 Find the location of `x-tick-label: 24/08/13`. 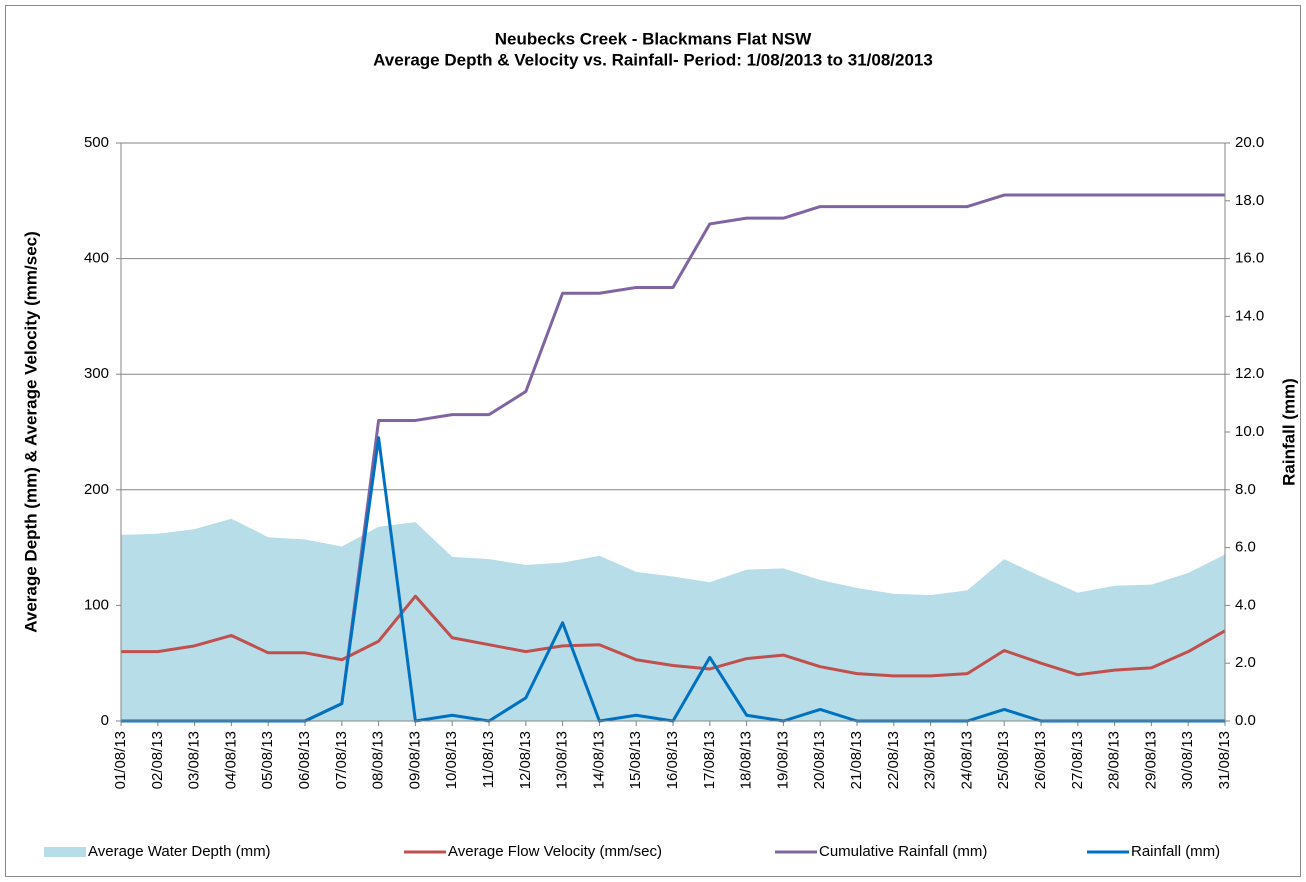

x-tick-label: 24/08/13 is located at coordinates (966, 760).